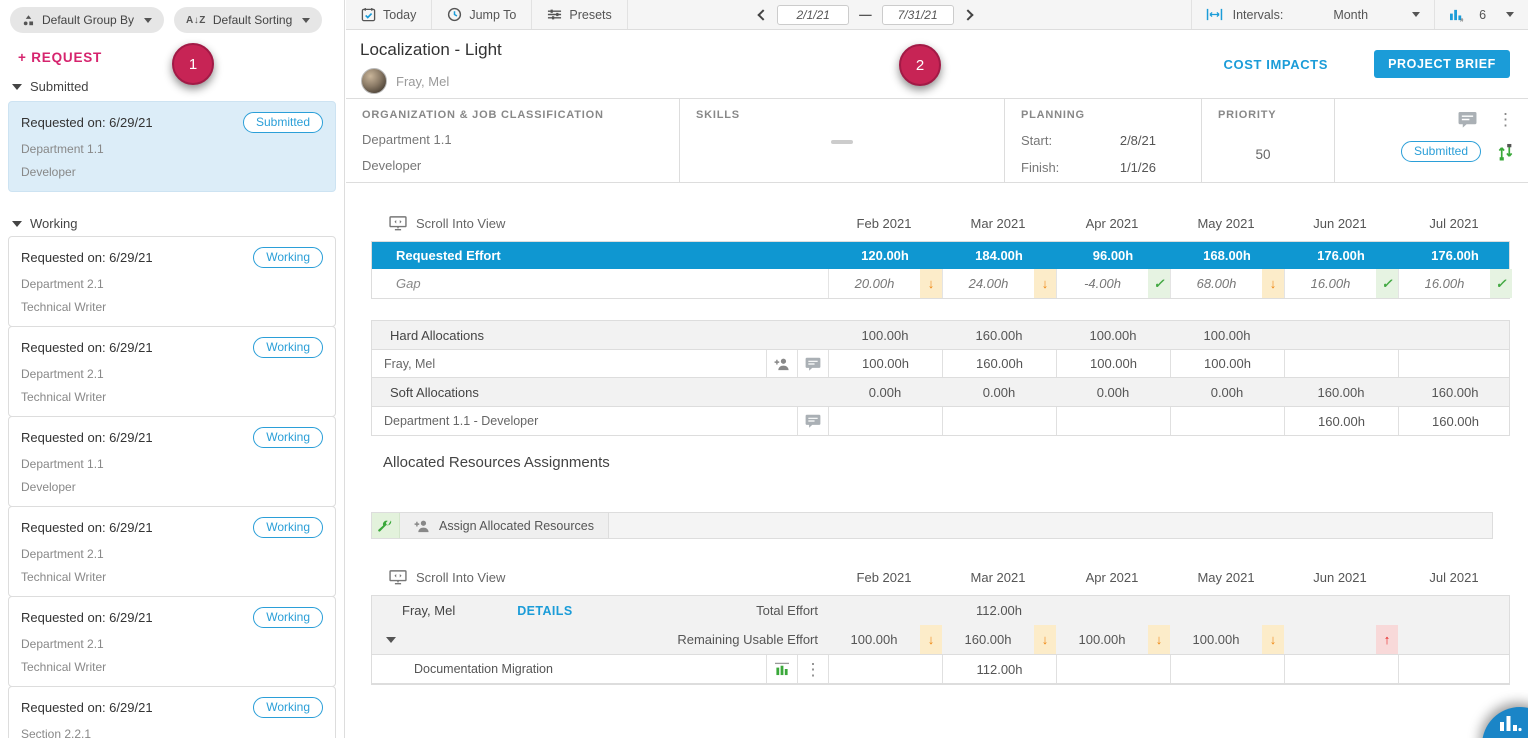 Image resolution: width=1528 pixels, height=738 pixels. I want to click on sorting-dropdown: A↓Z Default Sorting, so click(248, 20).